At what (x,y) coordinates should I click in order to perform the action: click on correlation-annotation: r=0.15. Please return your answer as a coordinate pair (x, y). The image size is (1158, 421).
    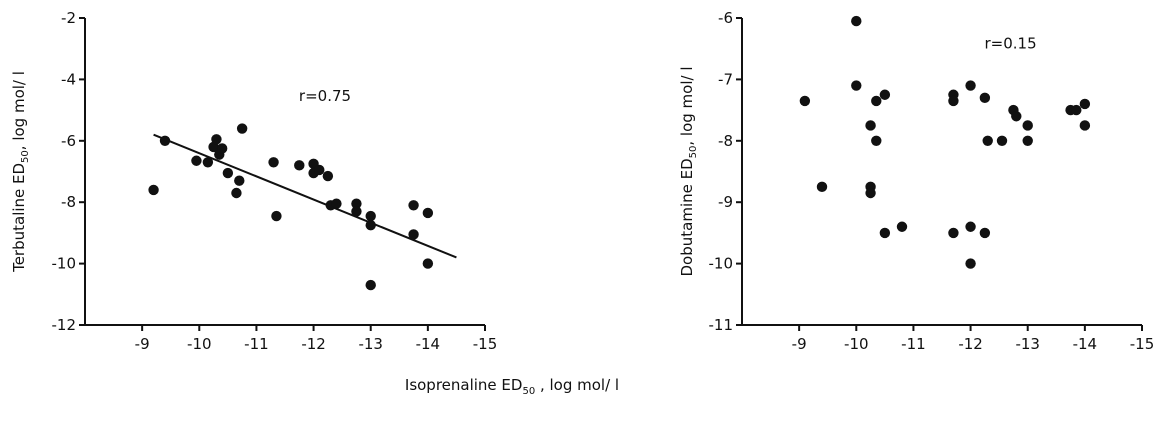
    Looking at the image, I should click on (1011, 44).